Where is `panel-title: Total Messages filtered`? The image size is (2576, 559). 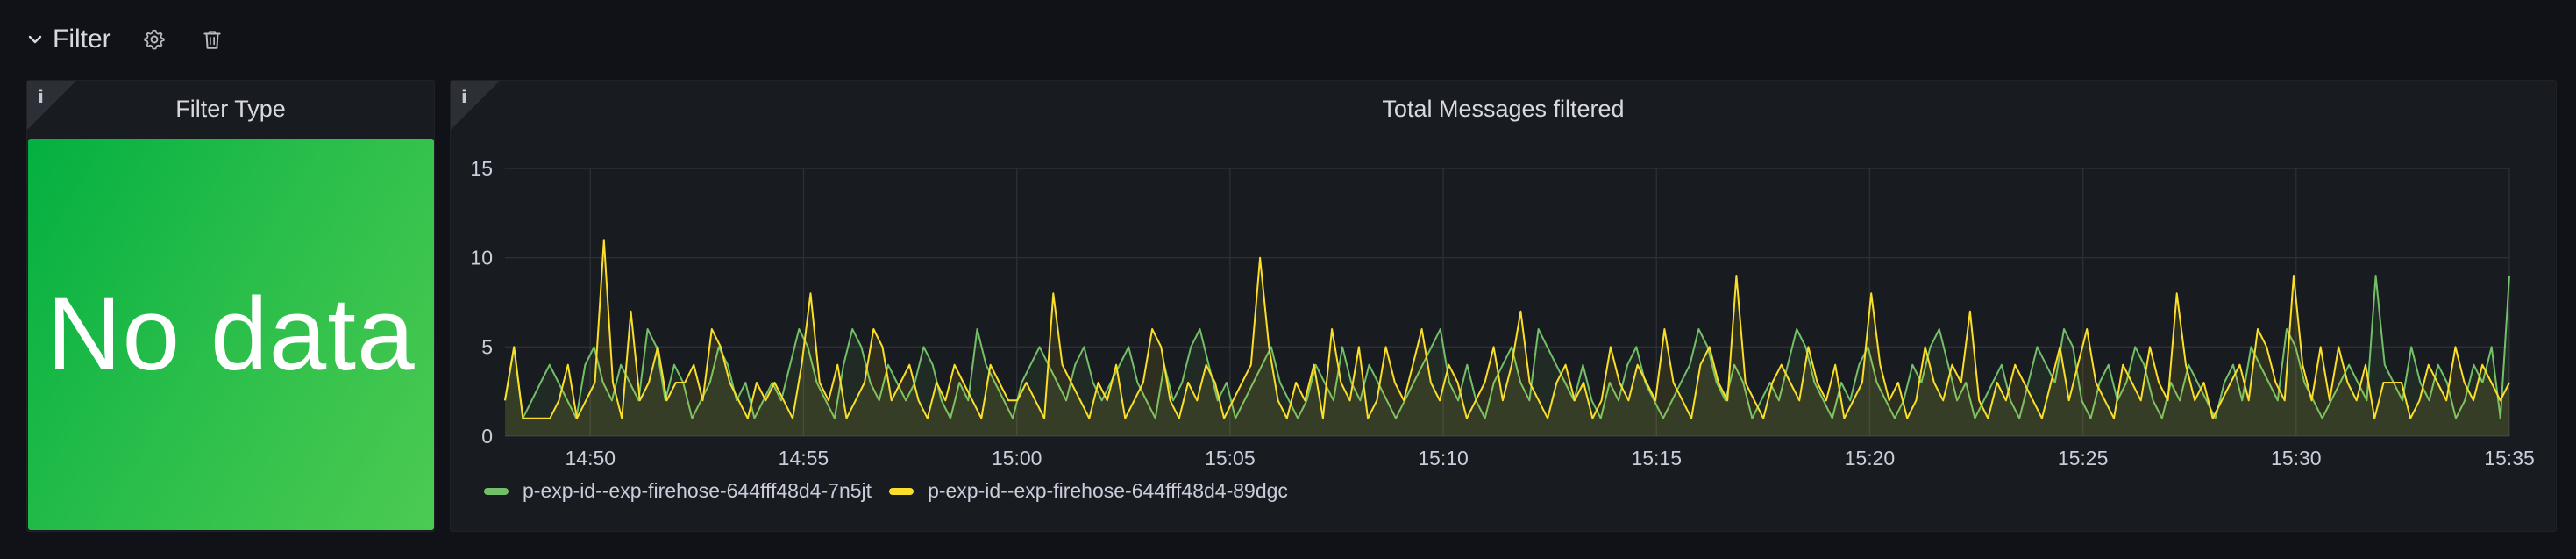
panel-title: Total Messages filtered is located at coordinates (1503, 109).